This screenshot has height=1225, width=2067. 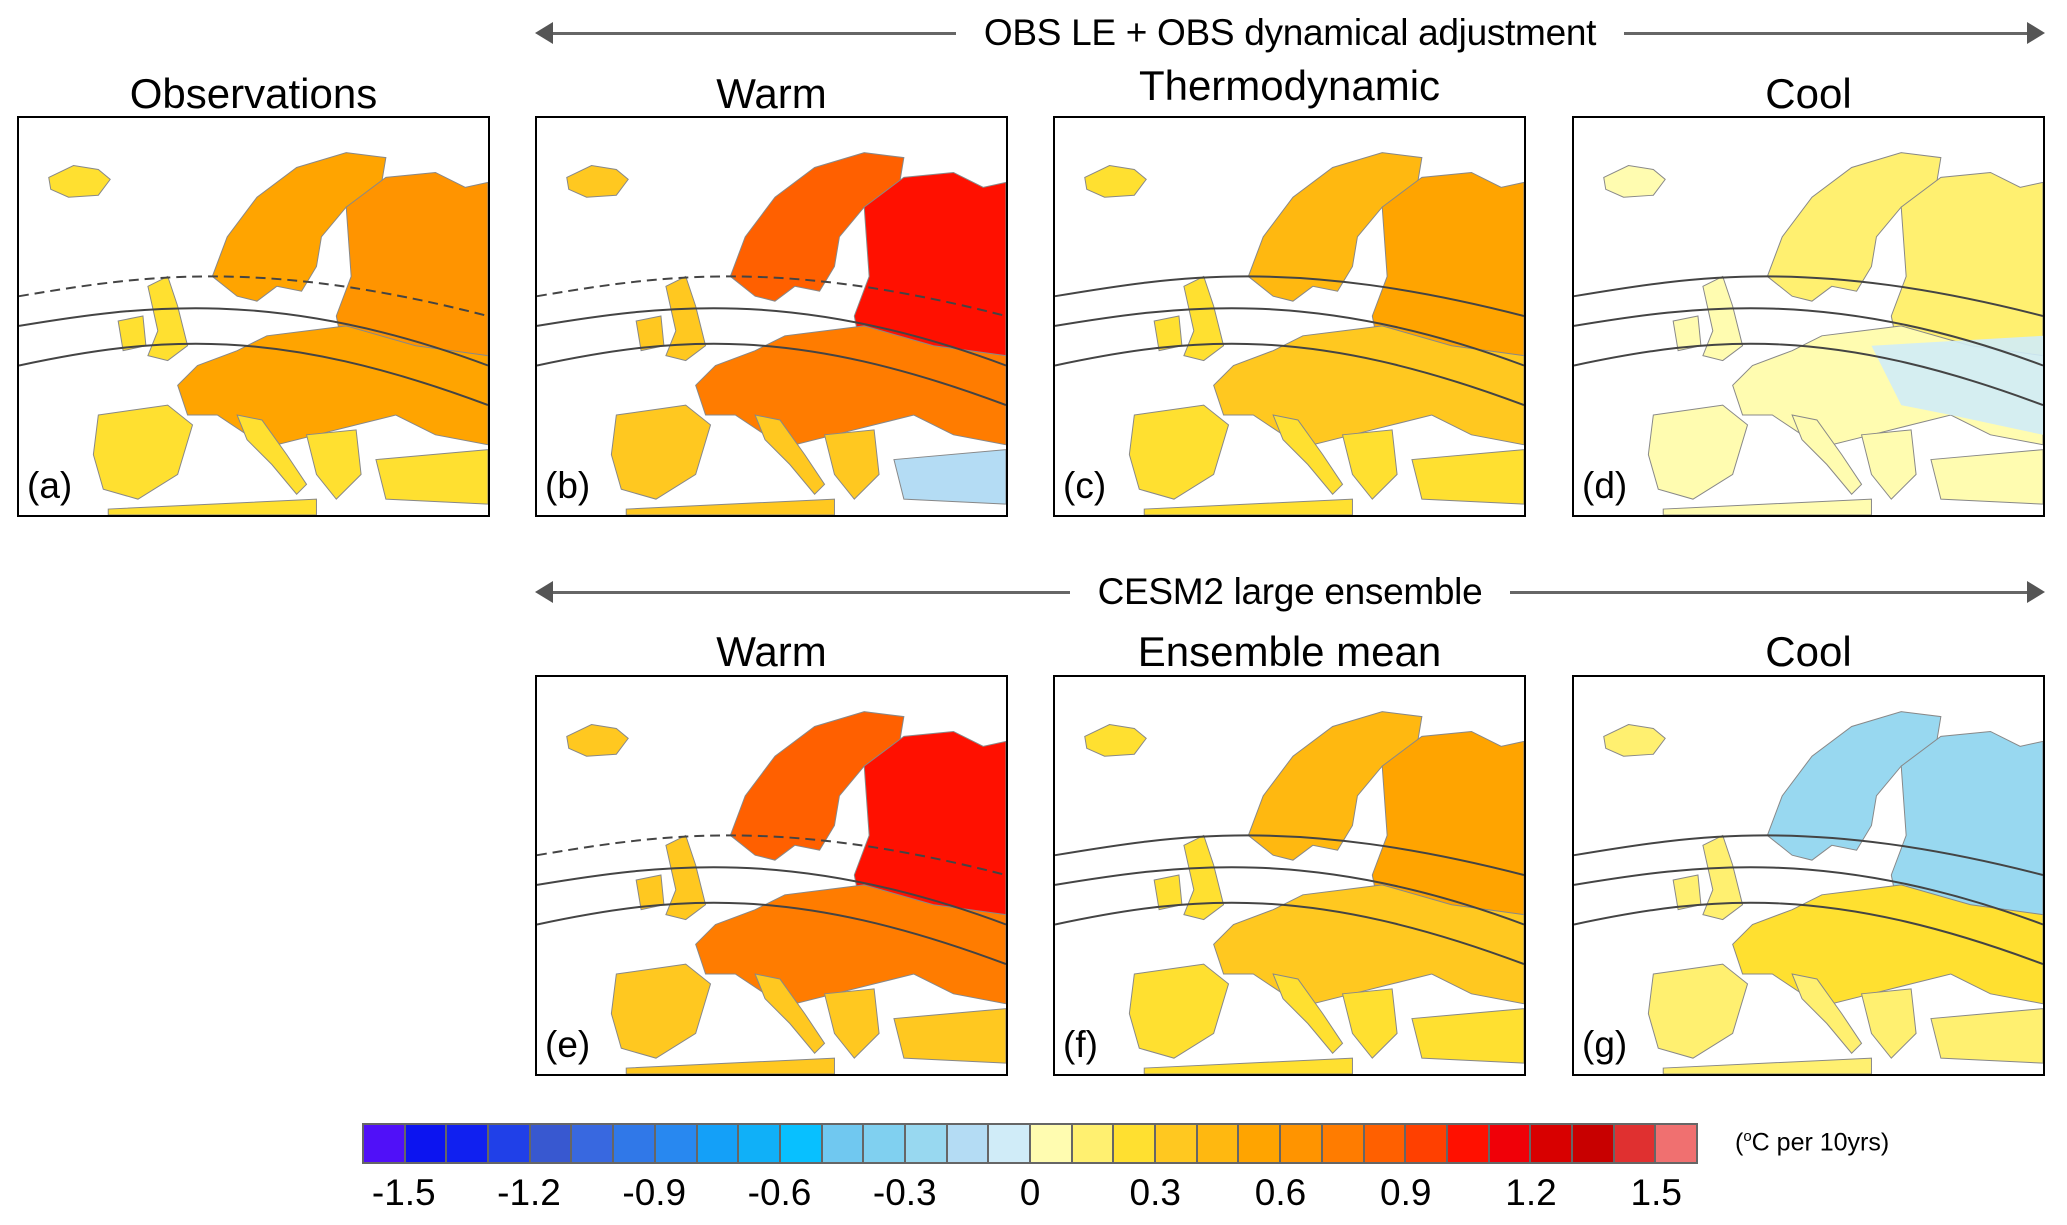 I want to click on colorbar-tick-label: 1.2, so click(x=1531, y=1192).